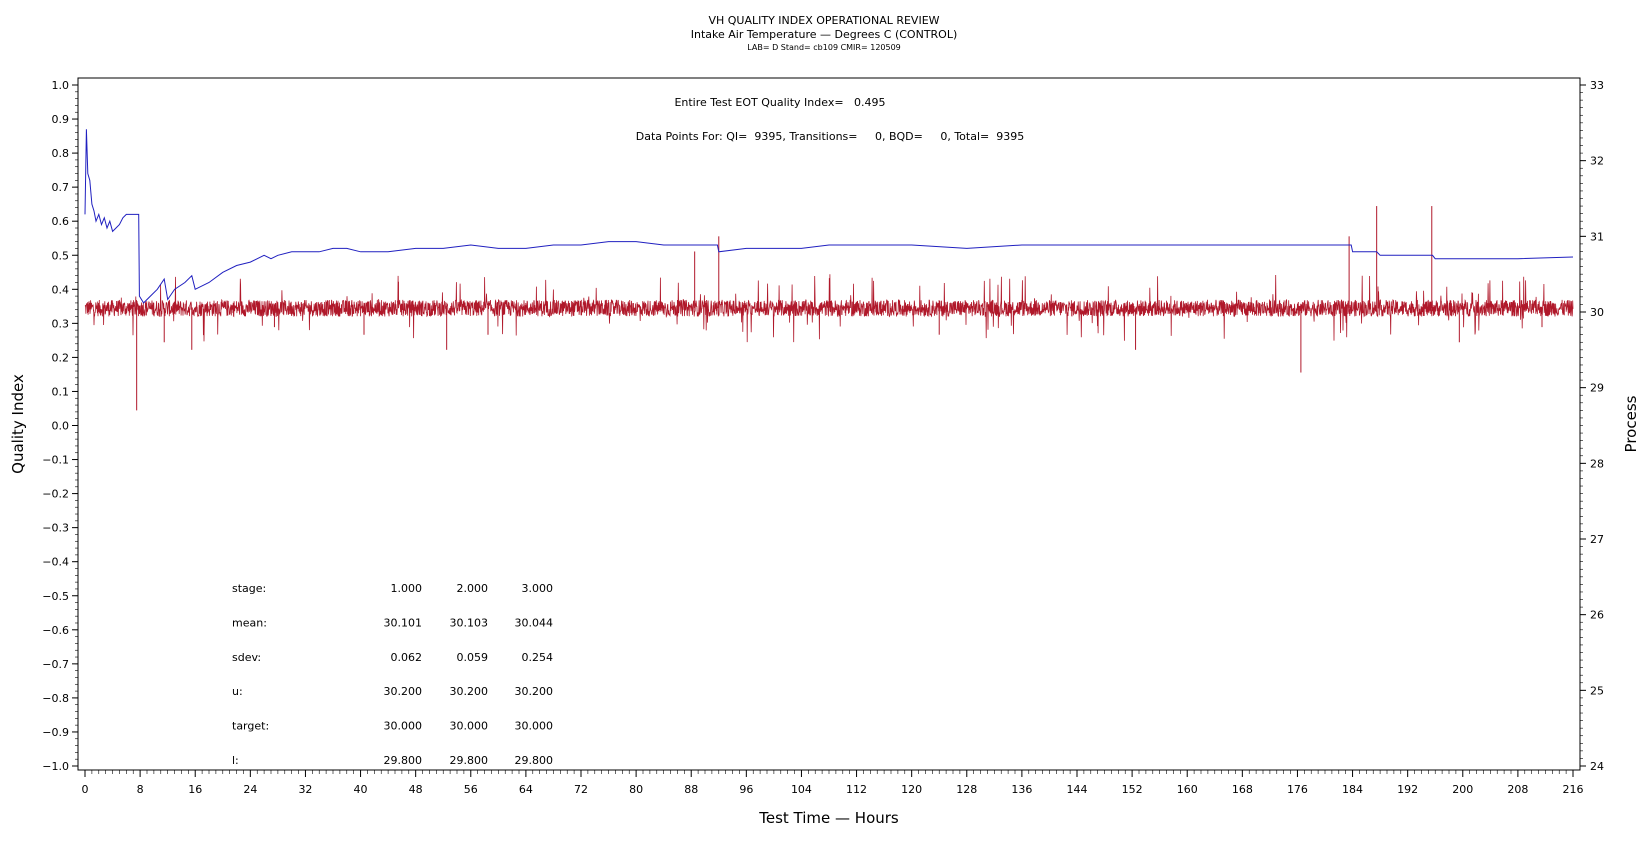 The height and width of the screenshot is (845, 1648). I want to click on right-tick-label: 24, so click(1597, 766).